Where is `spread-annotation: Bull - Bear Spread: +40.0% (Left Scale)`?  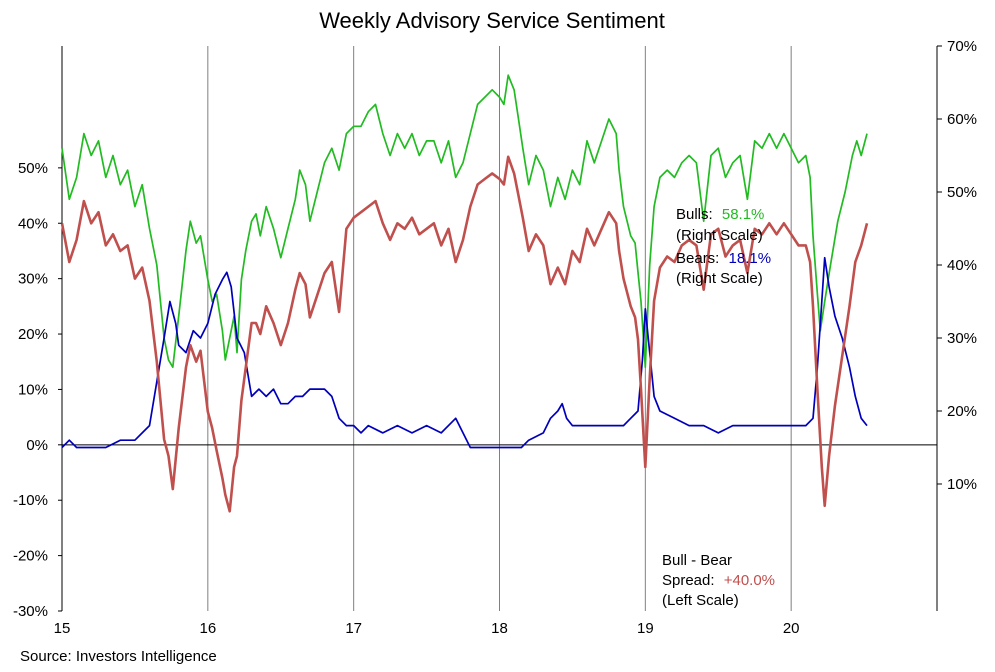
spread-annotation: Bull - Bear Spread: +40.0% (Left Scale) is located at coordinates (718, 580).